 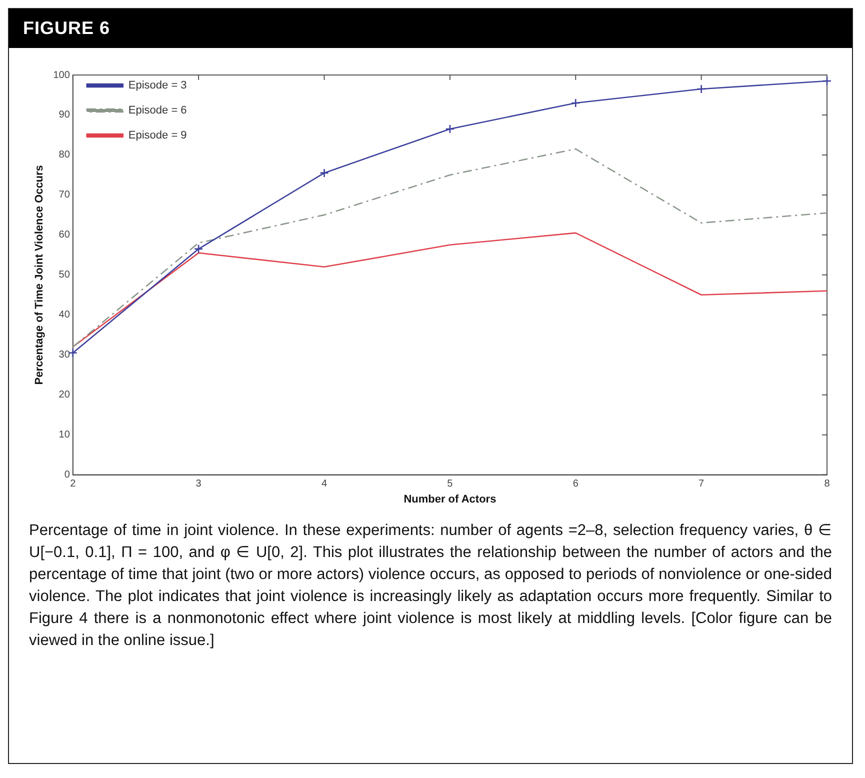 What do you see at coordinates (64, 435) in the screenshot?
I see `y-tick-label: 10` at bounding box center [64, 435].